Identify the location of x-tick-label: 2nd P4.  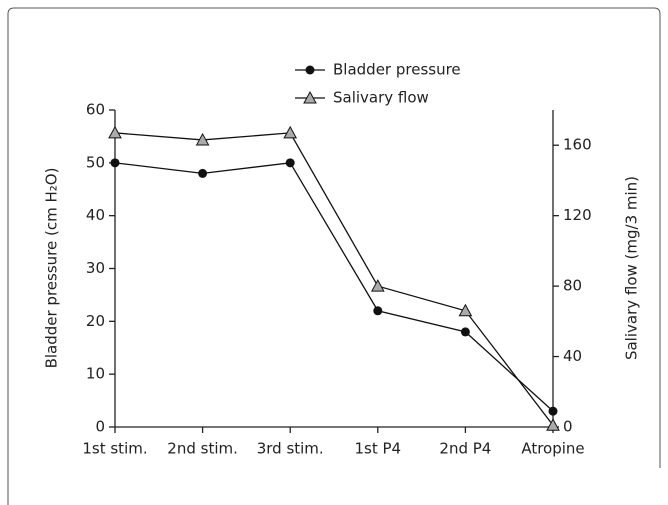
(465, 449).